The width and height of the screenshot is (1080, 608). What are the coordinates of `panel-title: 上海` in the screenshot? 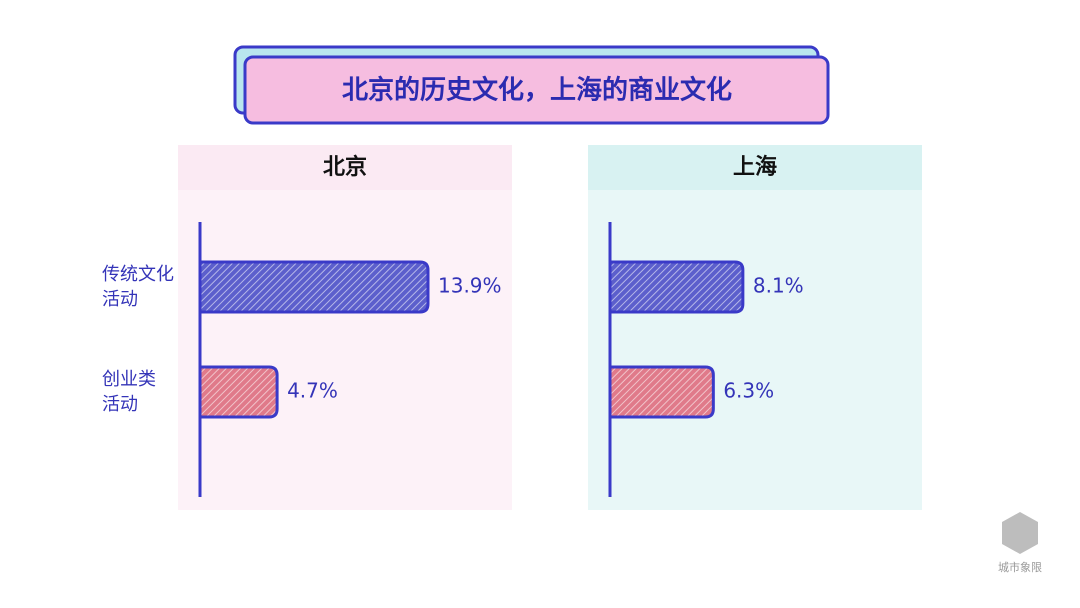 It's located at (755, 167).